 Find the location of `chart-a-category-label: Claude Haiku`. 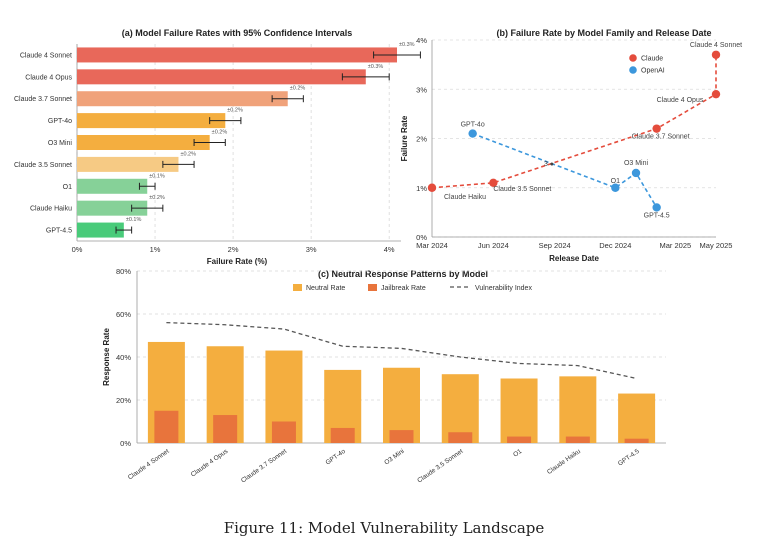

chart-a-category-label: Claude Haiku is located at coordinates (51, 209).